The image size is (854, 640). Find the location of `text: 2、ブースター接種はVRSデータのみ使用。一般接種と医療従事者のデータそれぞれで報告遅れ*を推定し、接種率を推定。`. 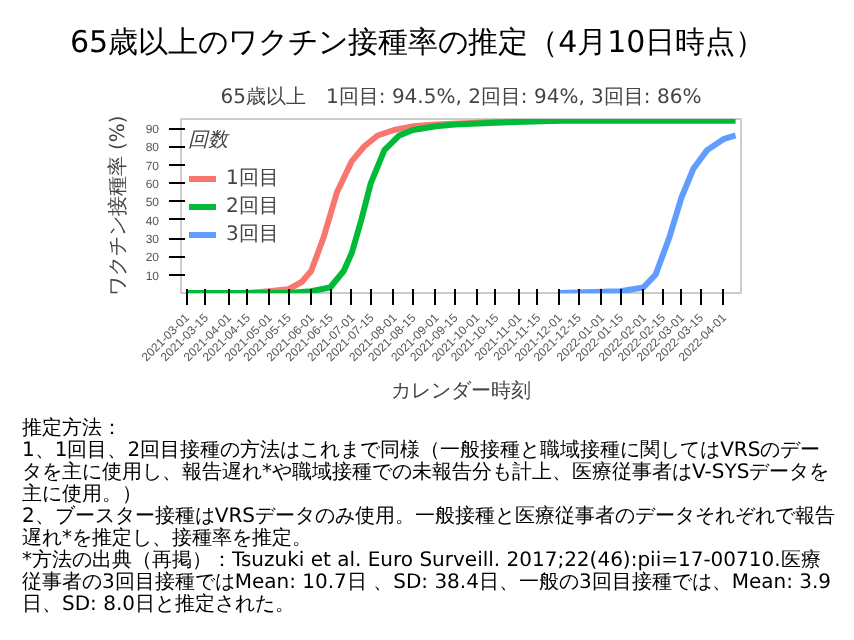

text: 2、ブースター接種はVRSデータのみ使用。一般接種と医療従事者のデータそれぞれで報告遅れ*を推定し、接種率を推定。 is located at coordinates (429, 528).